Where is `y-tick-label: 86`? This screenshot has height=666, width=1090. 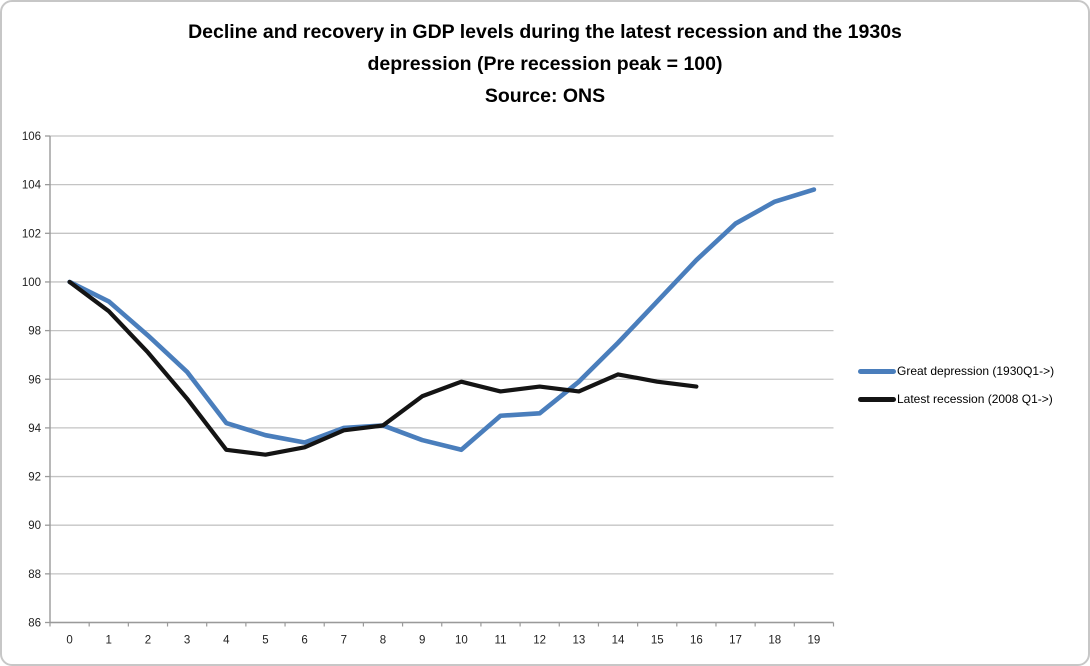
y-tick-label: 86 is located at coordinates (34, 624).